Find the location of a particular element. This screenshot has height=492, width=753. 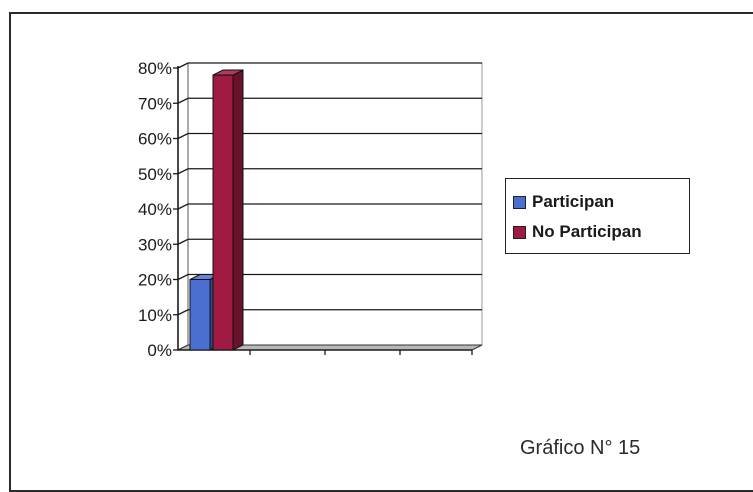

chart-legend: Participan No Participan is located at coordinates (597, 216).